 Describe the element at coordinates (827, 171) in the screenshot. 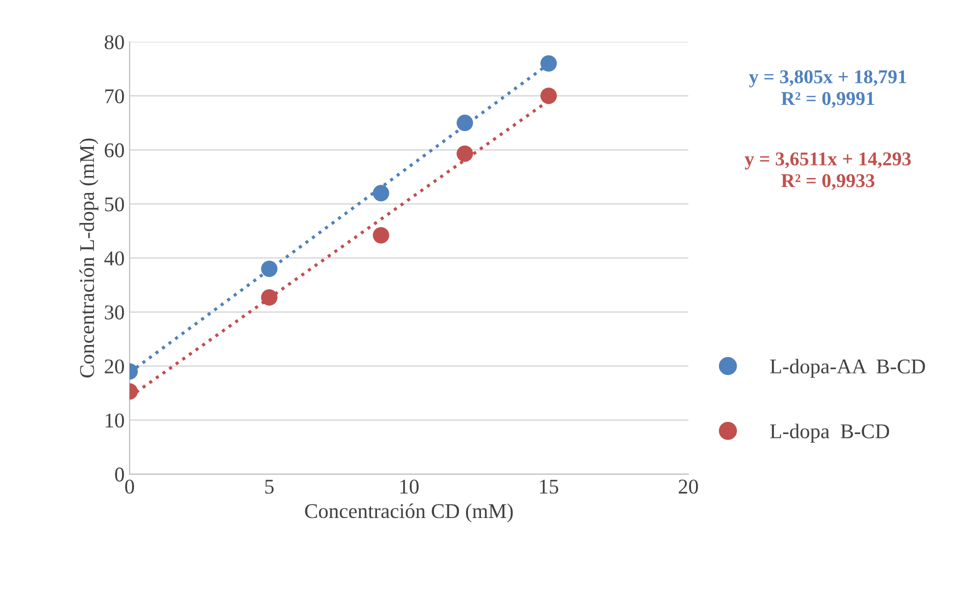

I see `text: y = 3,6511x + 14,293 R² = 0,9933` at that location.